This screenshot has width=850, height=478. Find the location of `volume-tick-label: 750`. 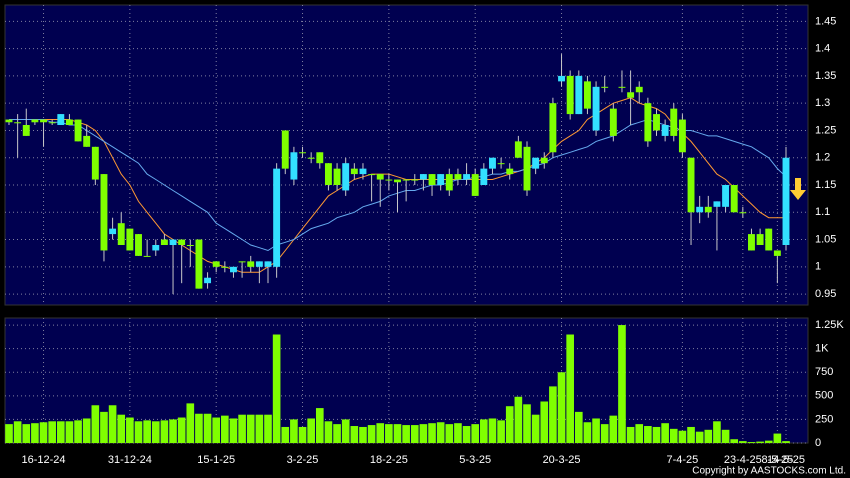

volume-tick-label: 750 is located at coordinates (824, 372).